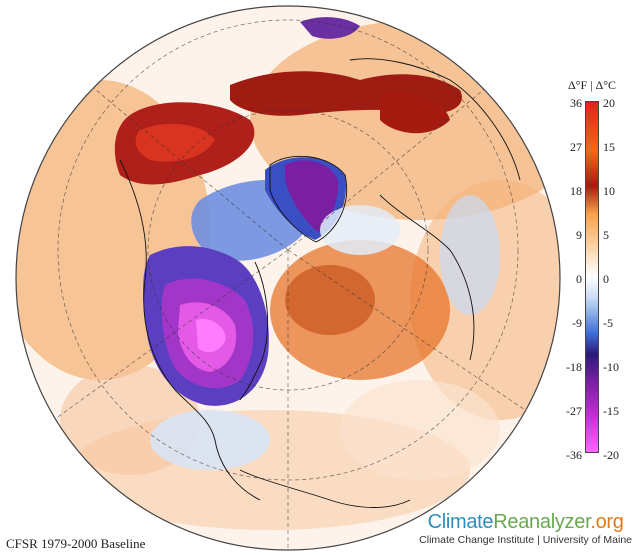 The image size is (640, 555). I want to click on legend-tick-f: 0, so click(579, 279).